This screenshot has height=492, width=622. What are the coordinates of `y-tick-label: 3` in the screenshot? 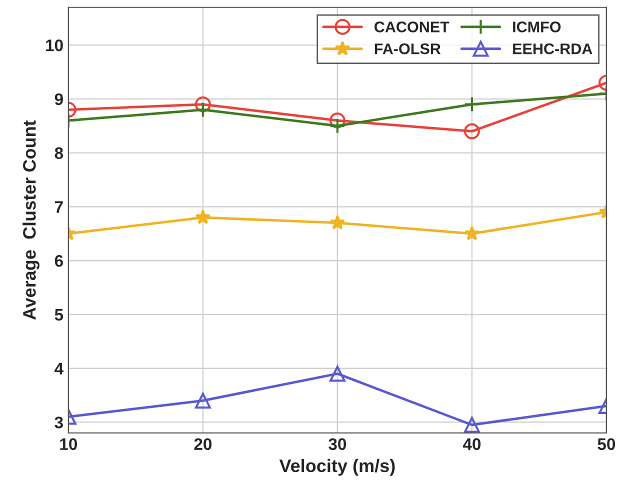 It's located at (58, 422).